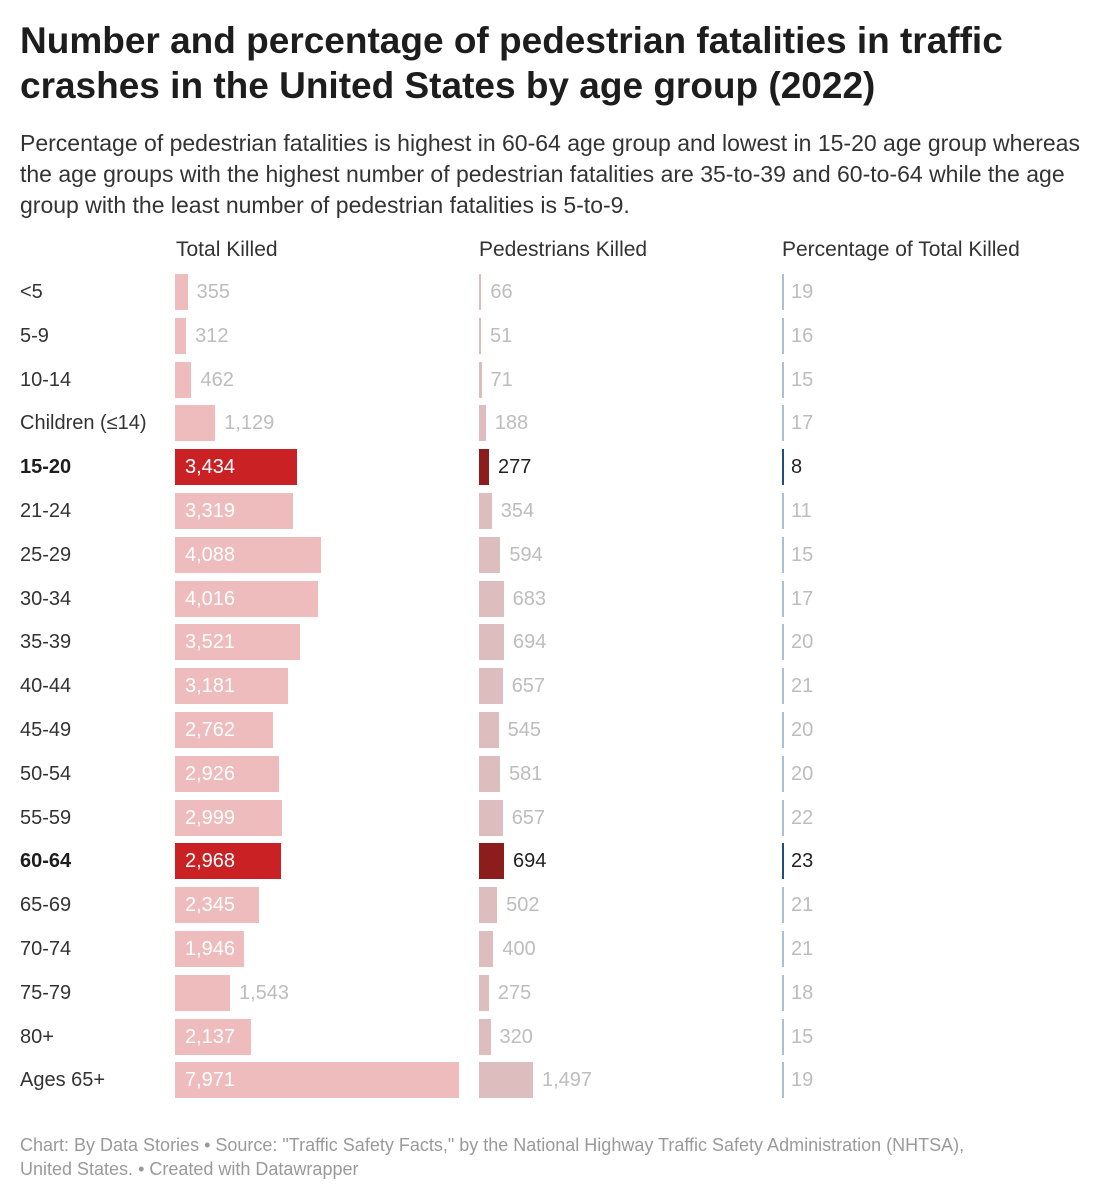  Describe the element at coordinates (46, 817) in the screenshot. I see `row-label: 55-59` at that location.